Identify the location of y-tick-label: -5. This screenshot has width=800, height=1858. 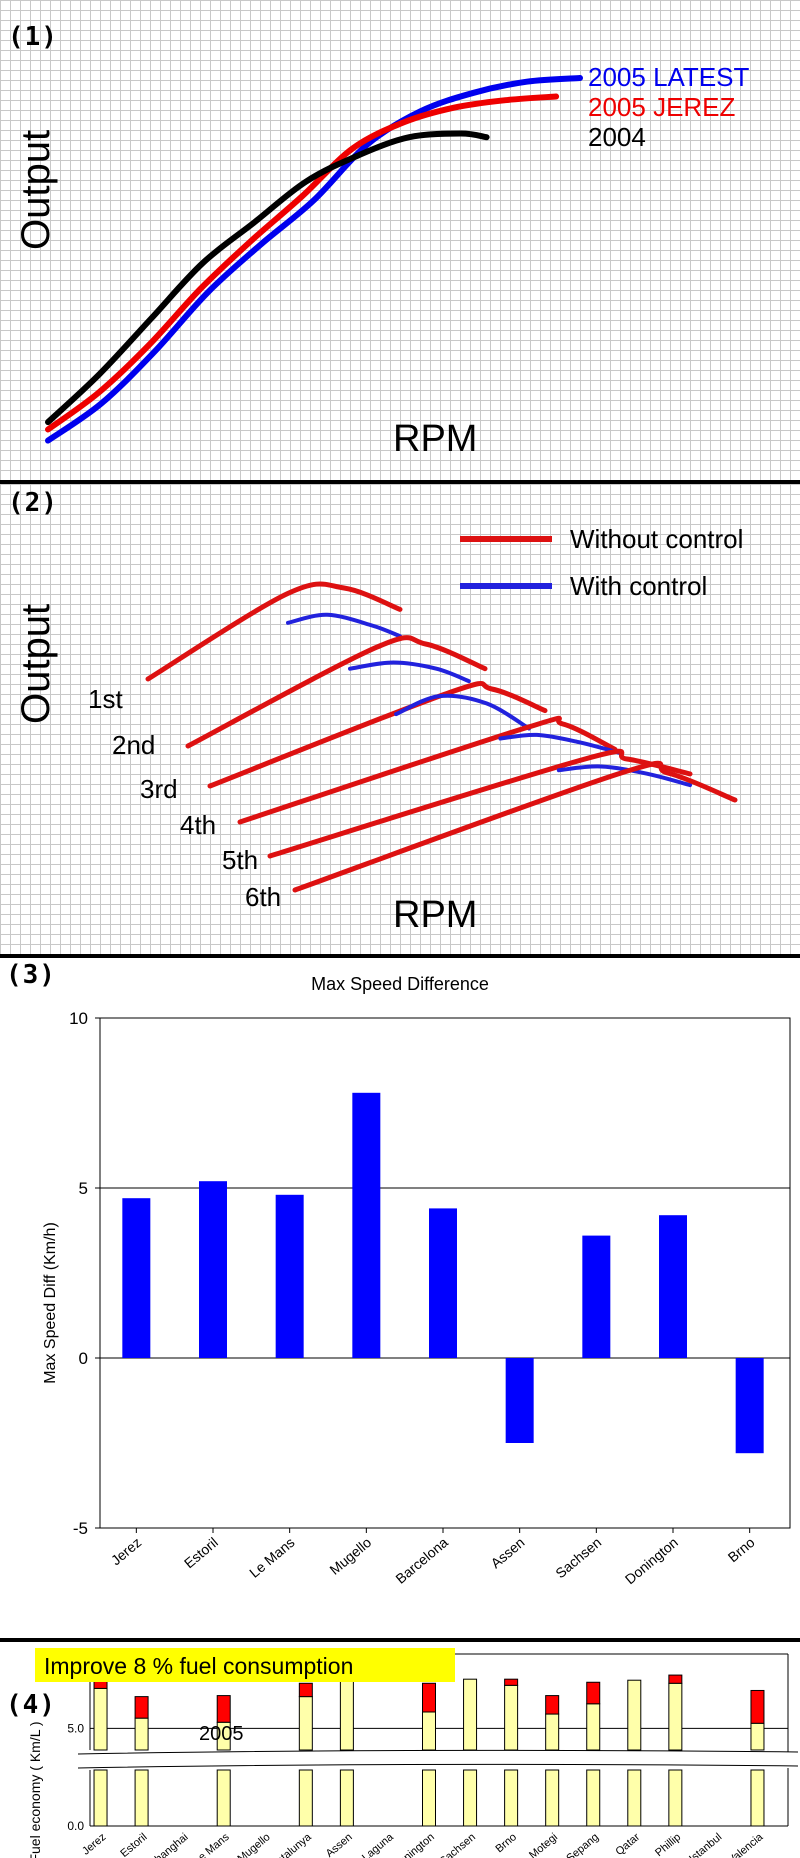
(80, 1528).